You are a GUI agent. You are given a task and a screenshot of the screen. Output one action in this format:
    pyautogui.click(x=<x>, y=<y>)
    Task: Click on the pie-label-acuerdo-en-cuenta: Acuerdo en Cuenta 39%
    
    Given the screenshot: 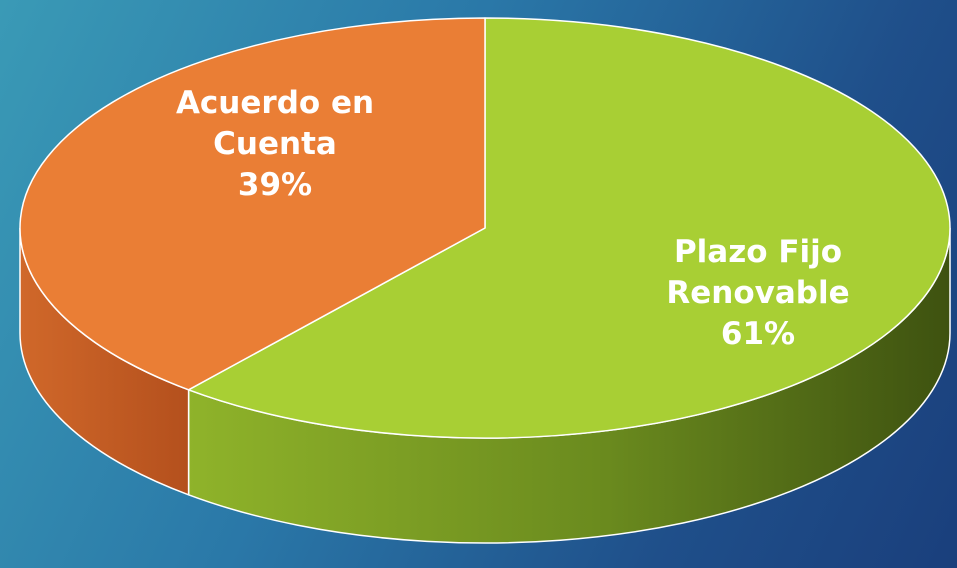 What is the action you would take?
    pyautogui.click(x=275, y=144)
    